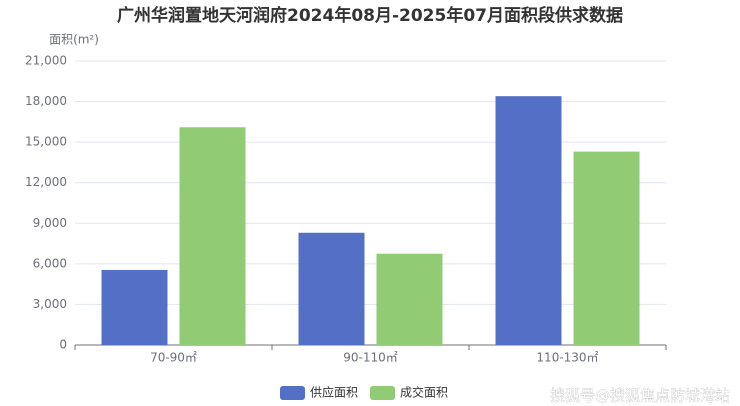 Image resolution: width=740 pixels, height=406 pixels. What do you see at coordinates (370, 358) in the screenshot?
I see `x-tick-label: 90-110㎡` at bounding box center [370, 358].